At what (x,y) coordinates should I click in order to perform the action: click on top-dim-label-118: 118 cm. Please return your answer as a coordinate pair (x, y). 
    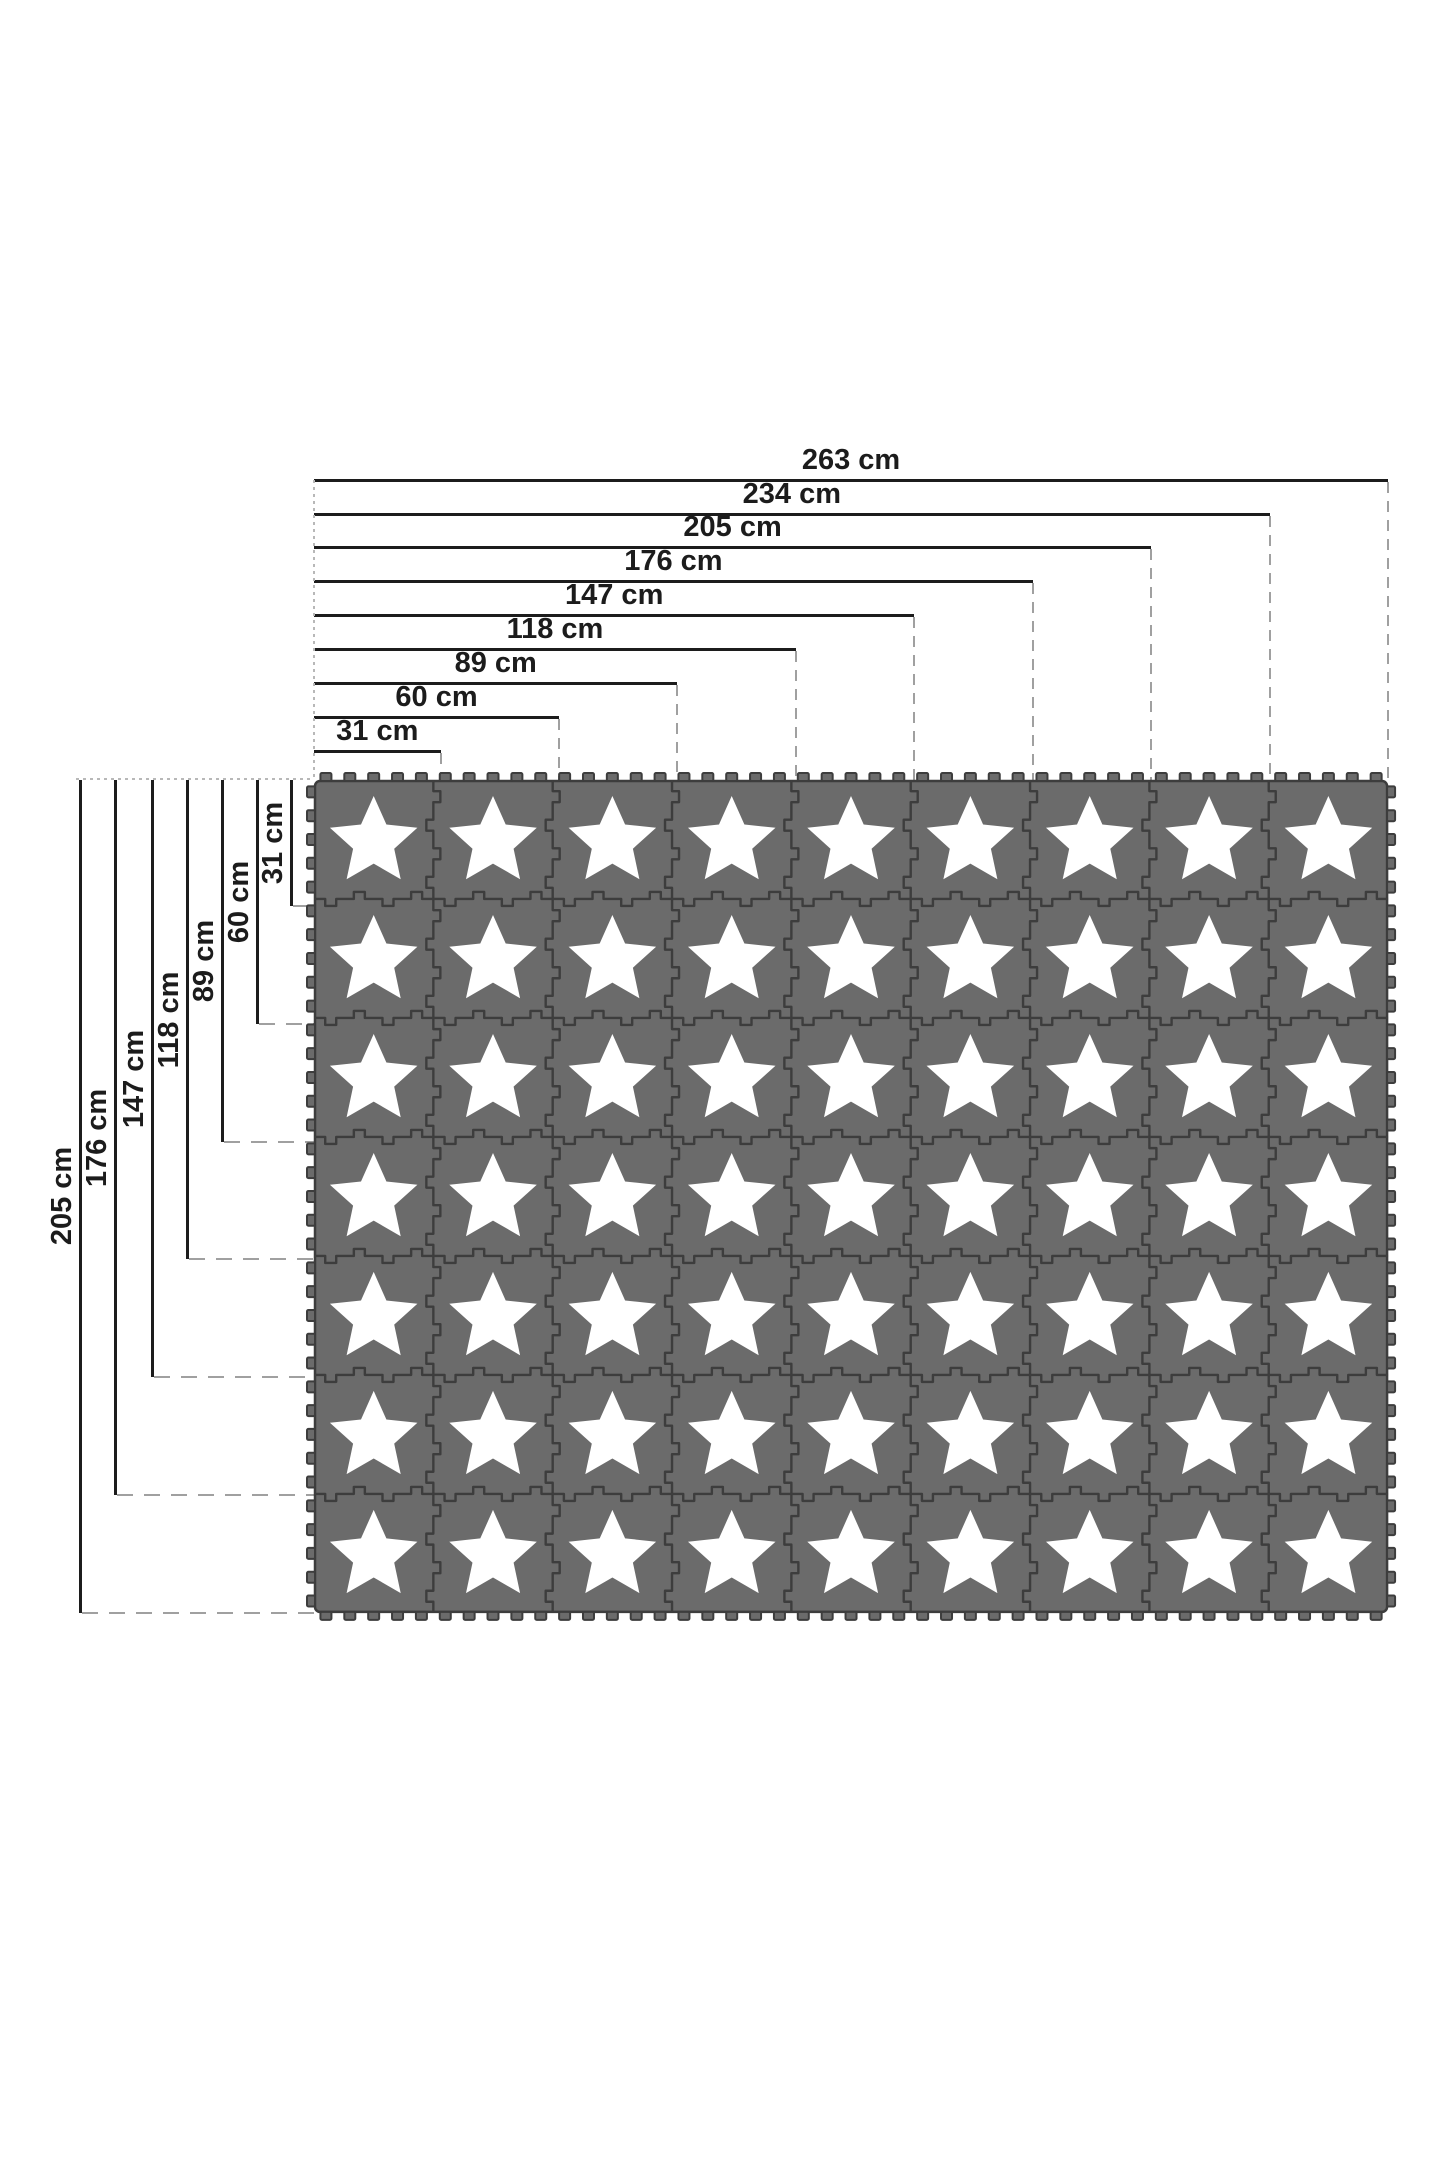
    Looking at the image, I should click on (555, 629).